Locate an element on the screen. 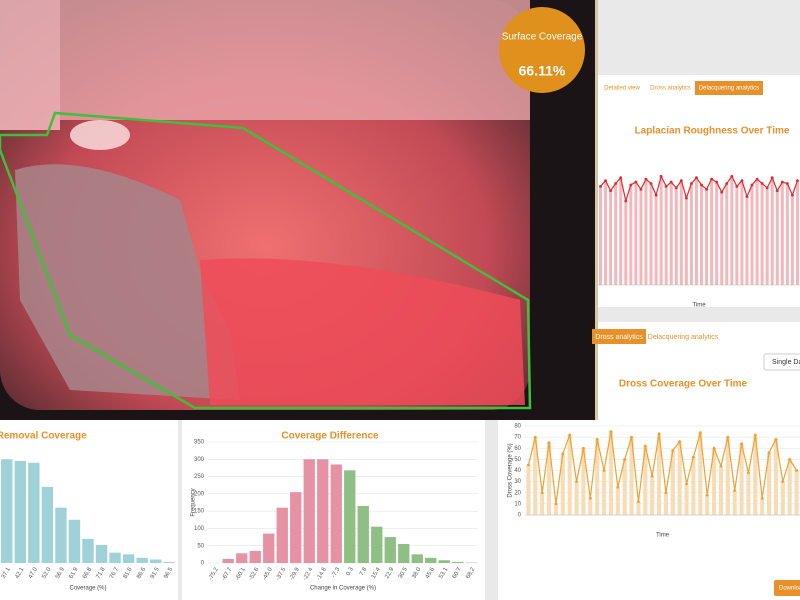 This screenshot has width=800, height=600. x-tick-label: 68.2 is located at coordinates (470, 573).